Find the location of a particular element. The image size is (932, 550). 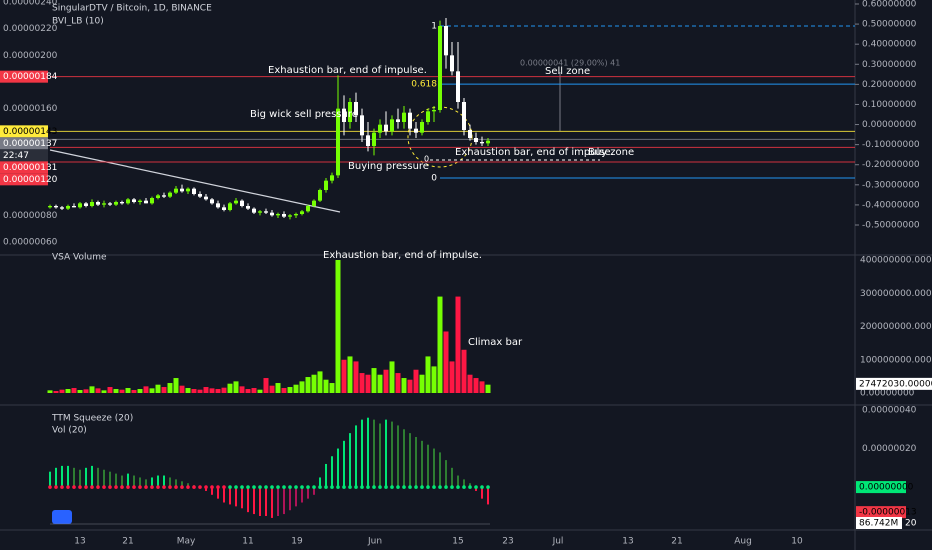

time-label: 19 is located at coordinates (297, 542).